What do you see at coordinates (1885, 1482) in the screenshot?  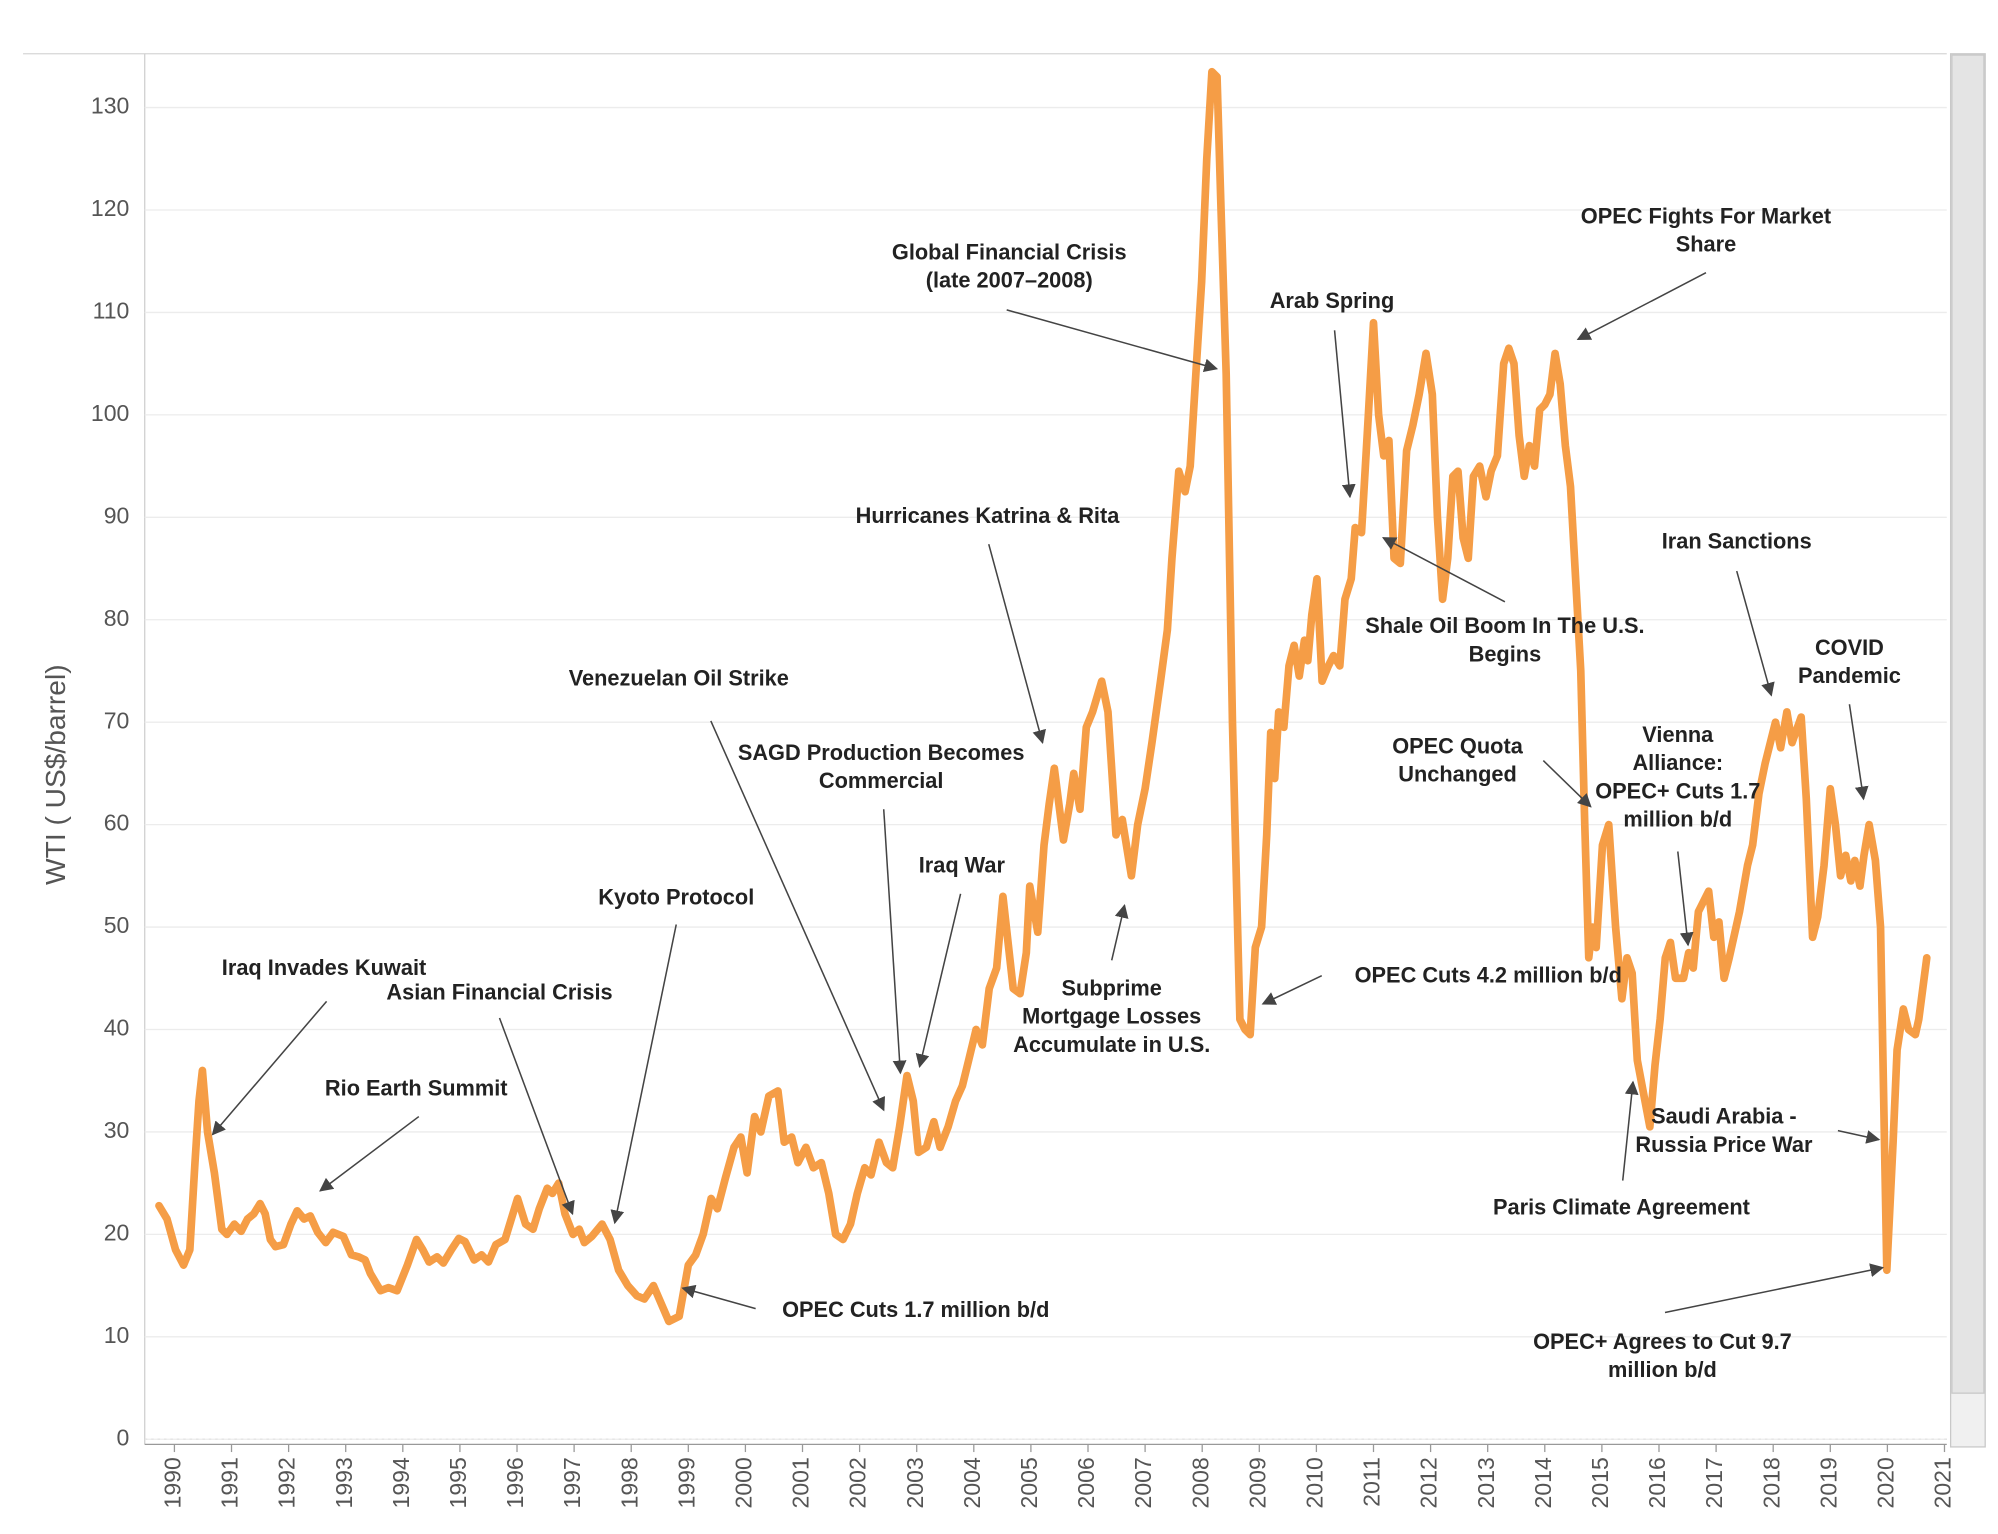 I see `x-tick-label: 2020` at bounding box center [1885, 1482].